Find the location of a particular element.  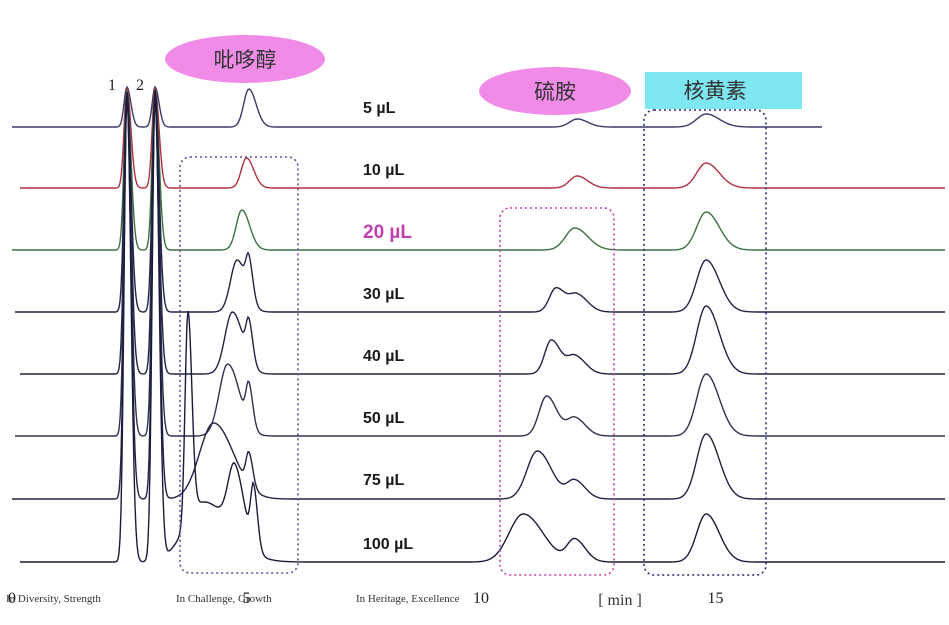

riboflavin-label-bg is located at coordinates (723, 90).